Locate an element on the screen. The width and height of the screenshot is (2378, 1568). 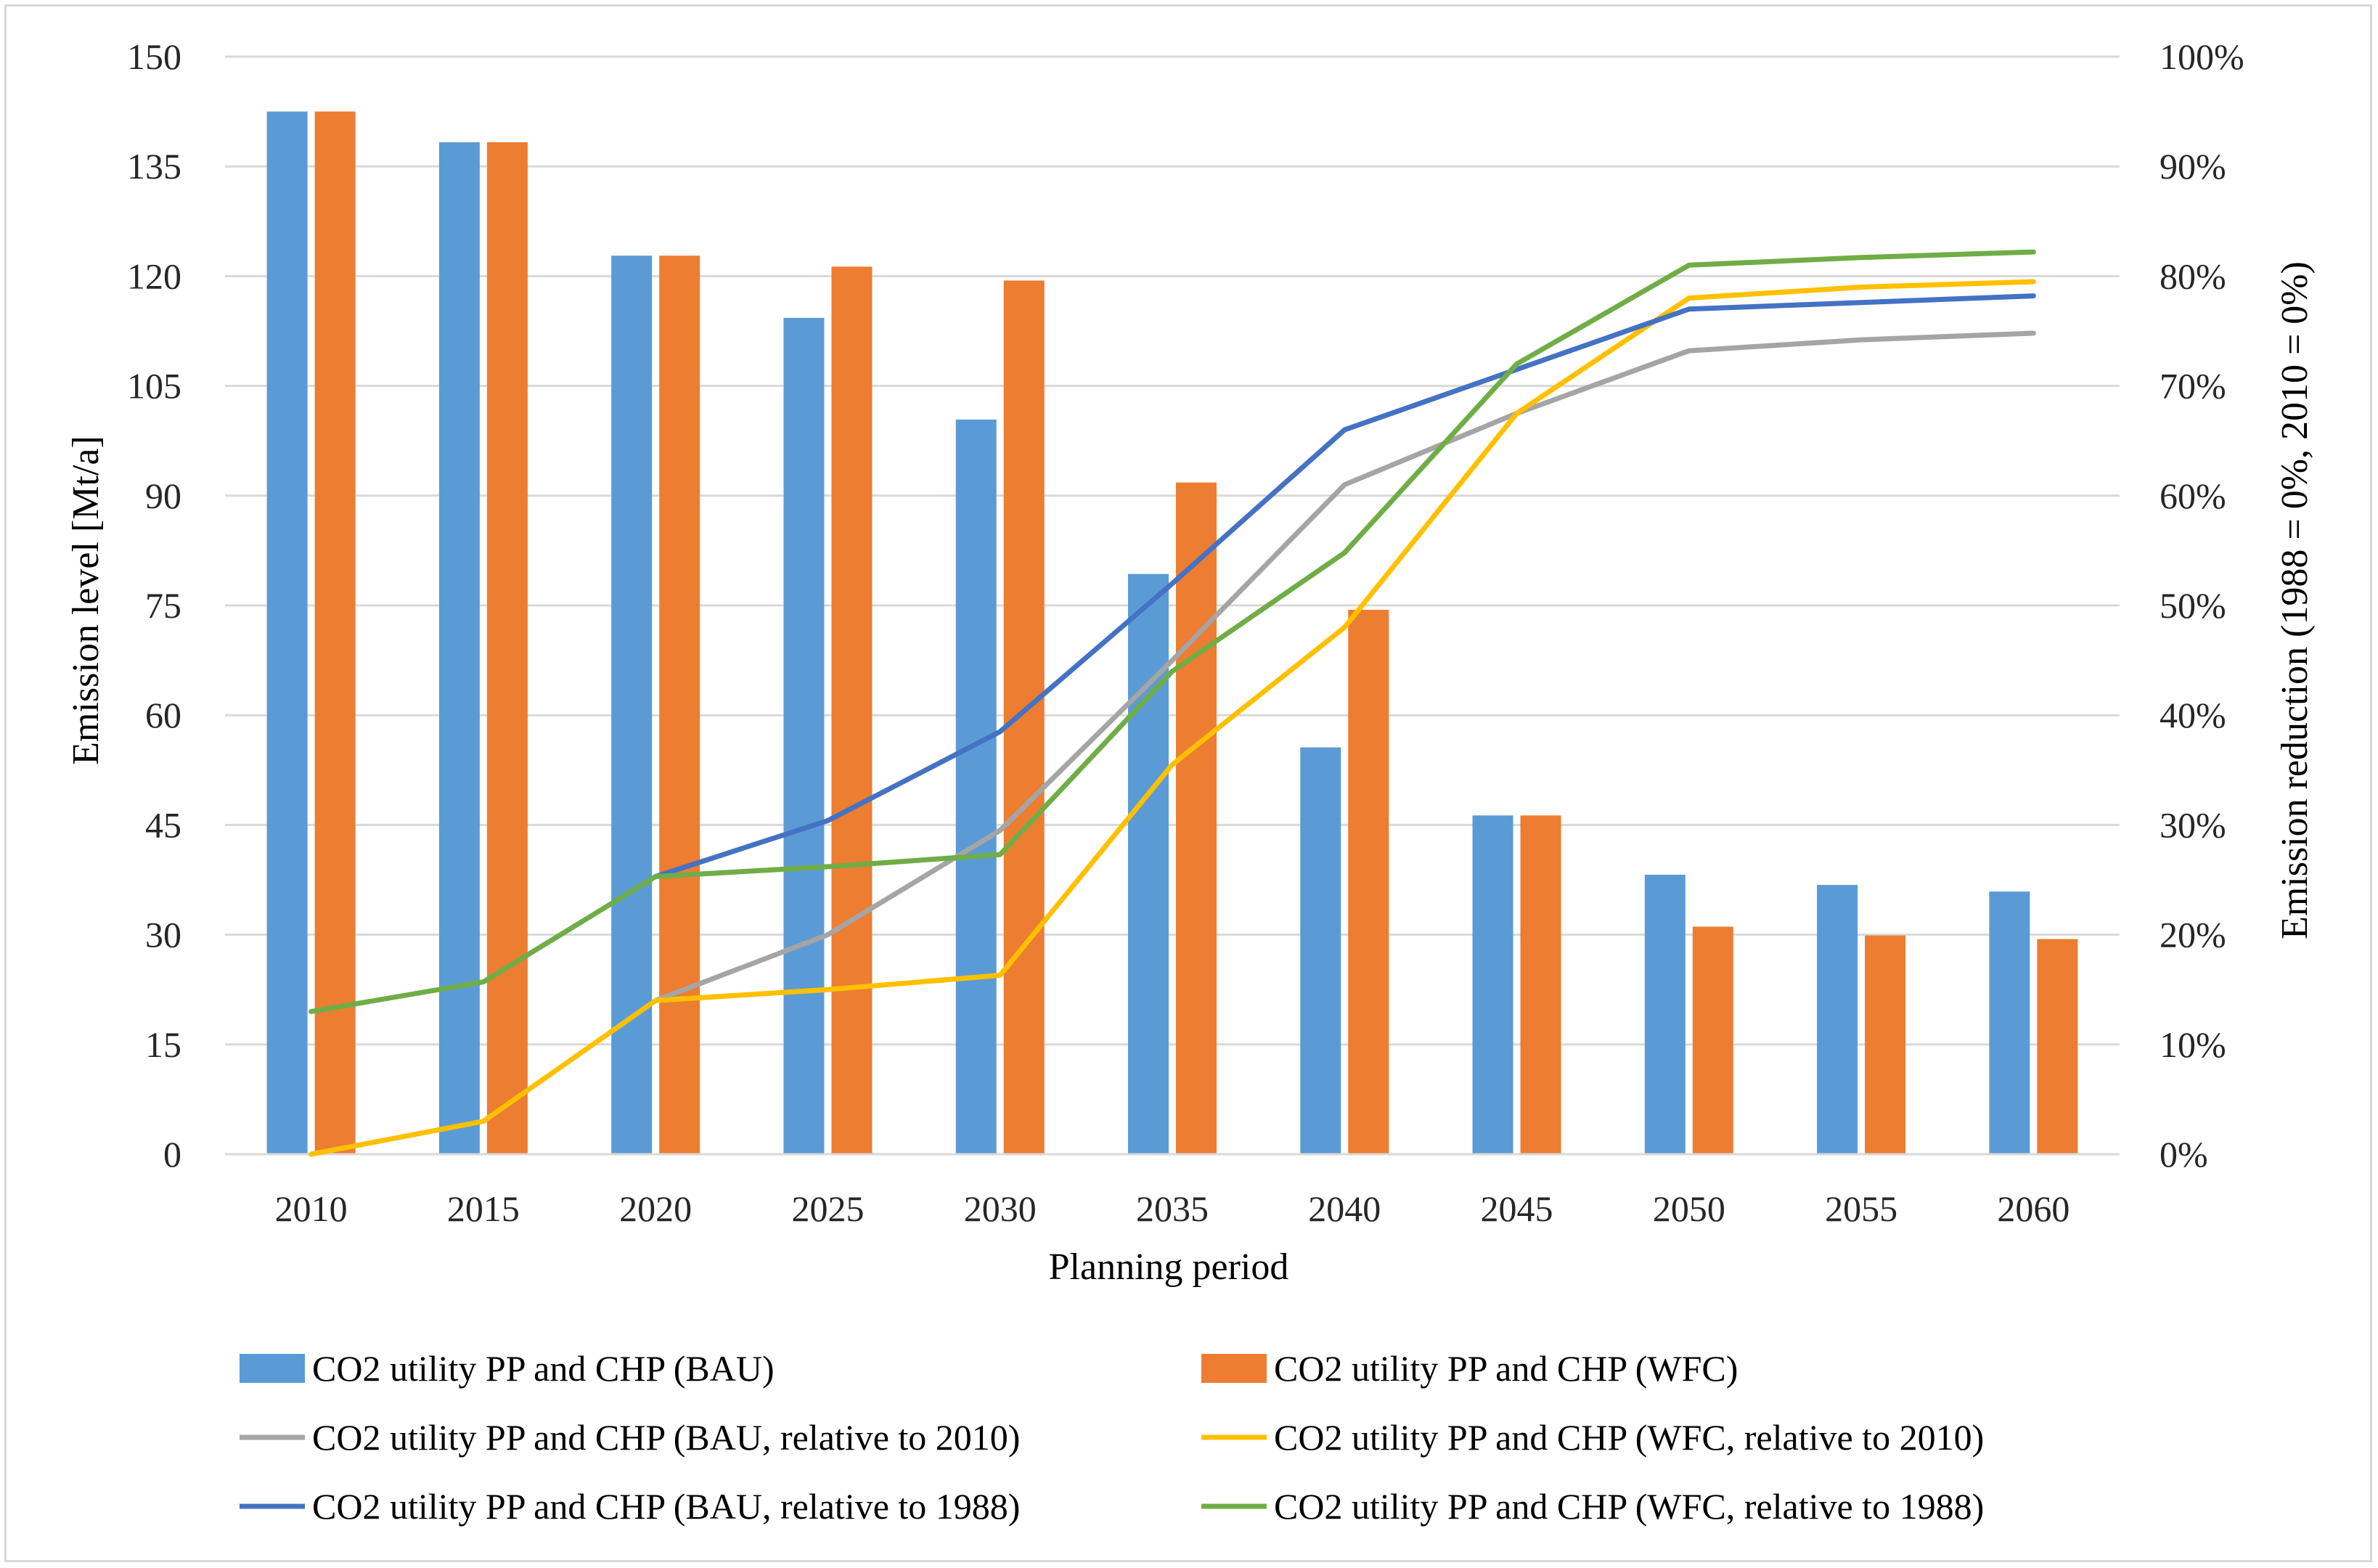
y2-tick-label: 40% is located at coordinates (2193, 715).